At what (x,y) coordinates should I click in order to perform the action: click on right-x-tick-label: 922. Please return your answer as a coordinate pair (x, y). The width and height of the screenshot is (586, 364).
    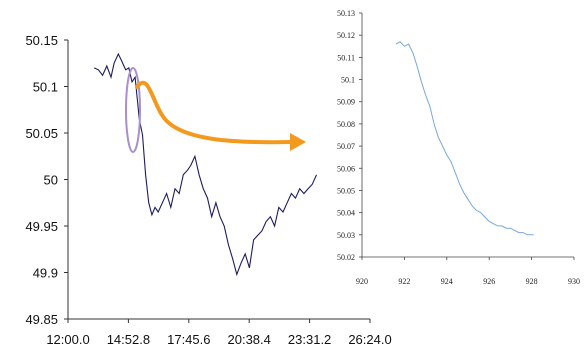
    Looking at the image, I should click on (404, 281).